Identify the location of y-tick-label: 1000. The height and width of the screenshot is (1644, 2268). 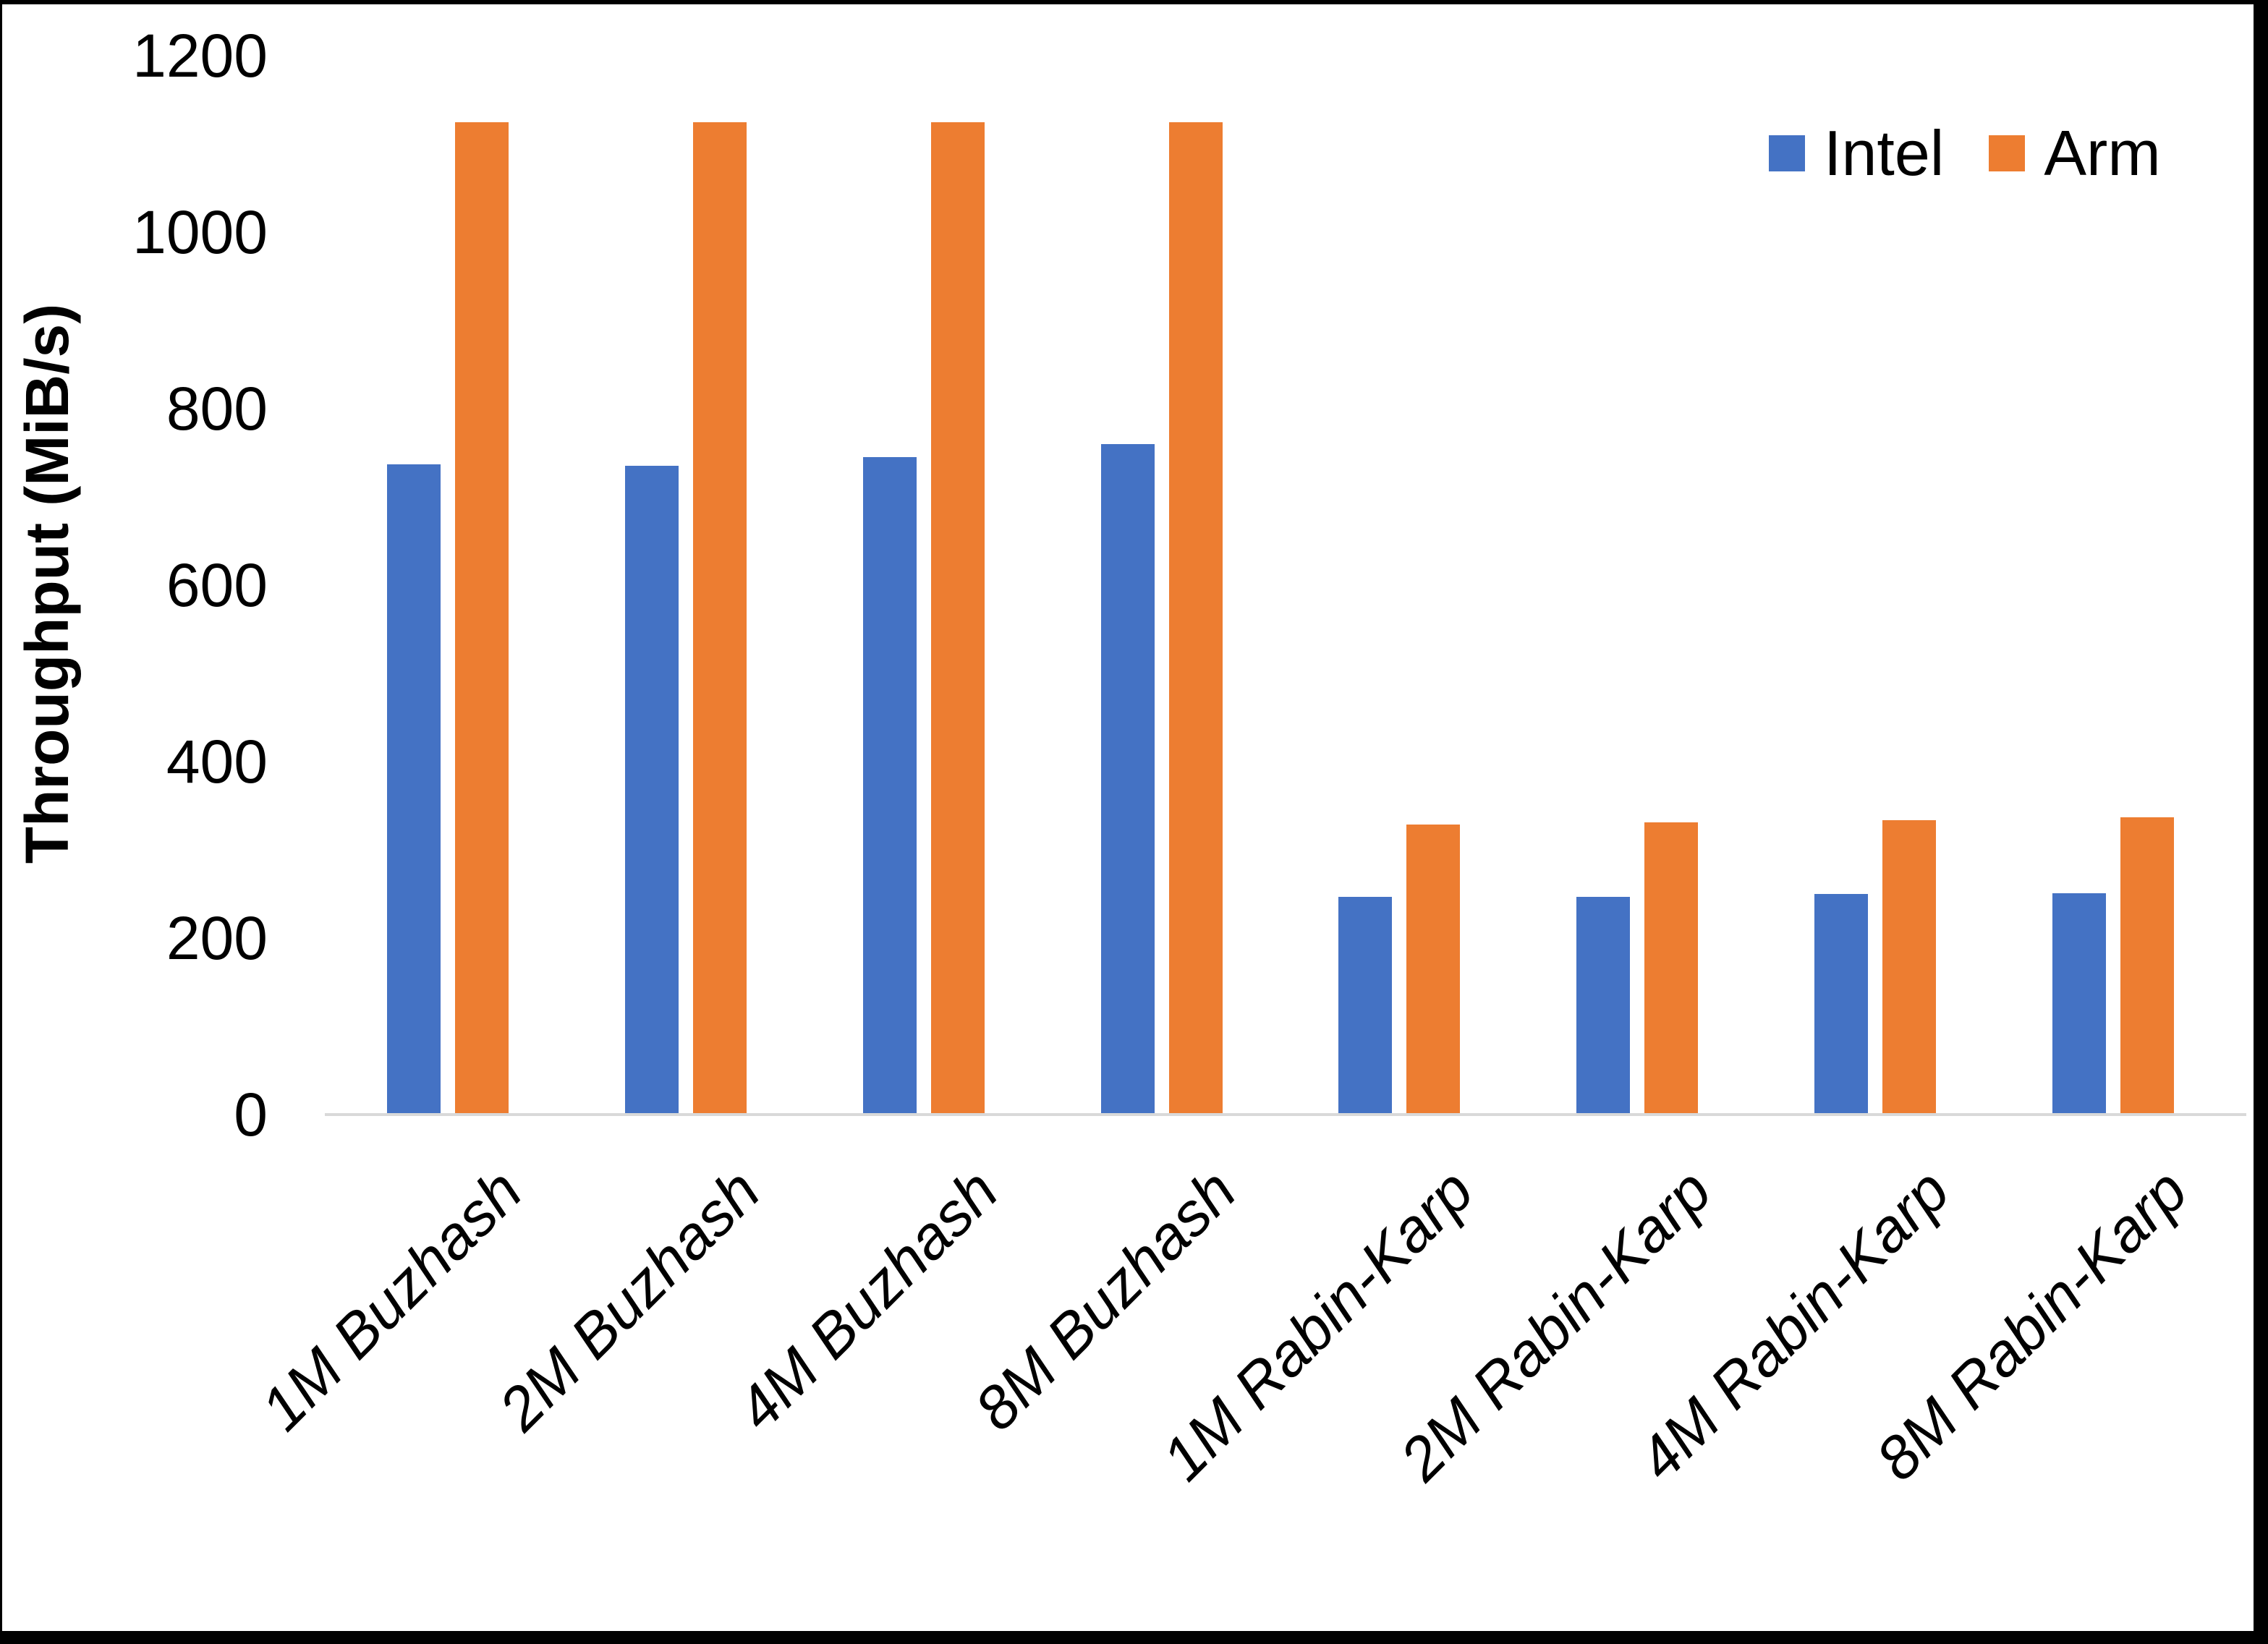
(200, 232).